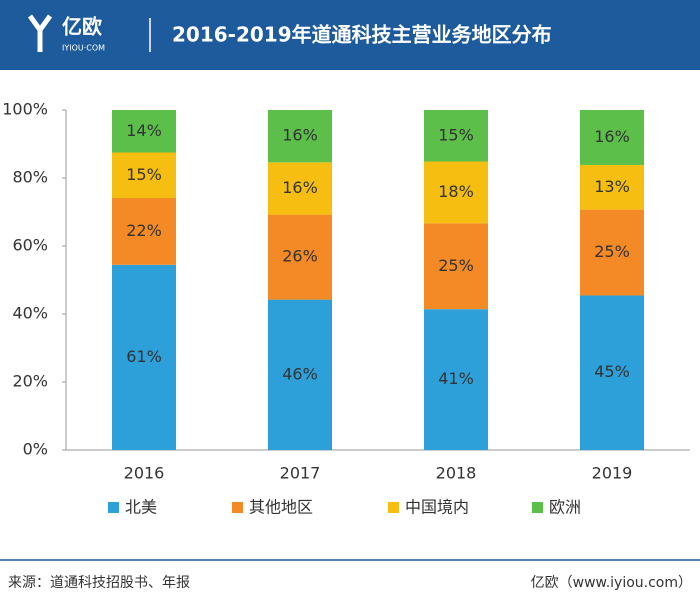 Image resolution: width=700 pixels, height=605 pixels. Describe the element at coordinates (30, 381) in the screenshot. I see `y-tick-label: 20%` at that location.